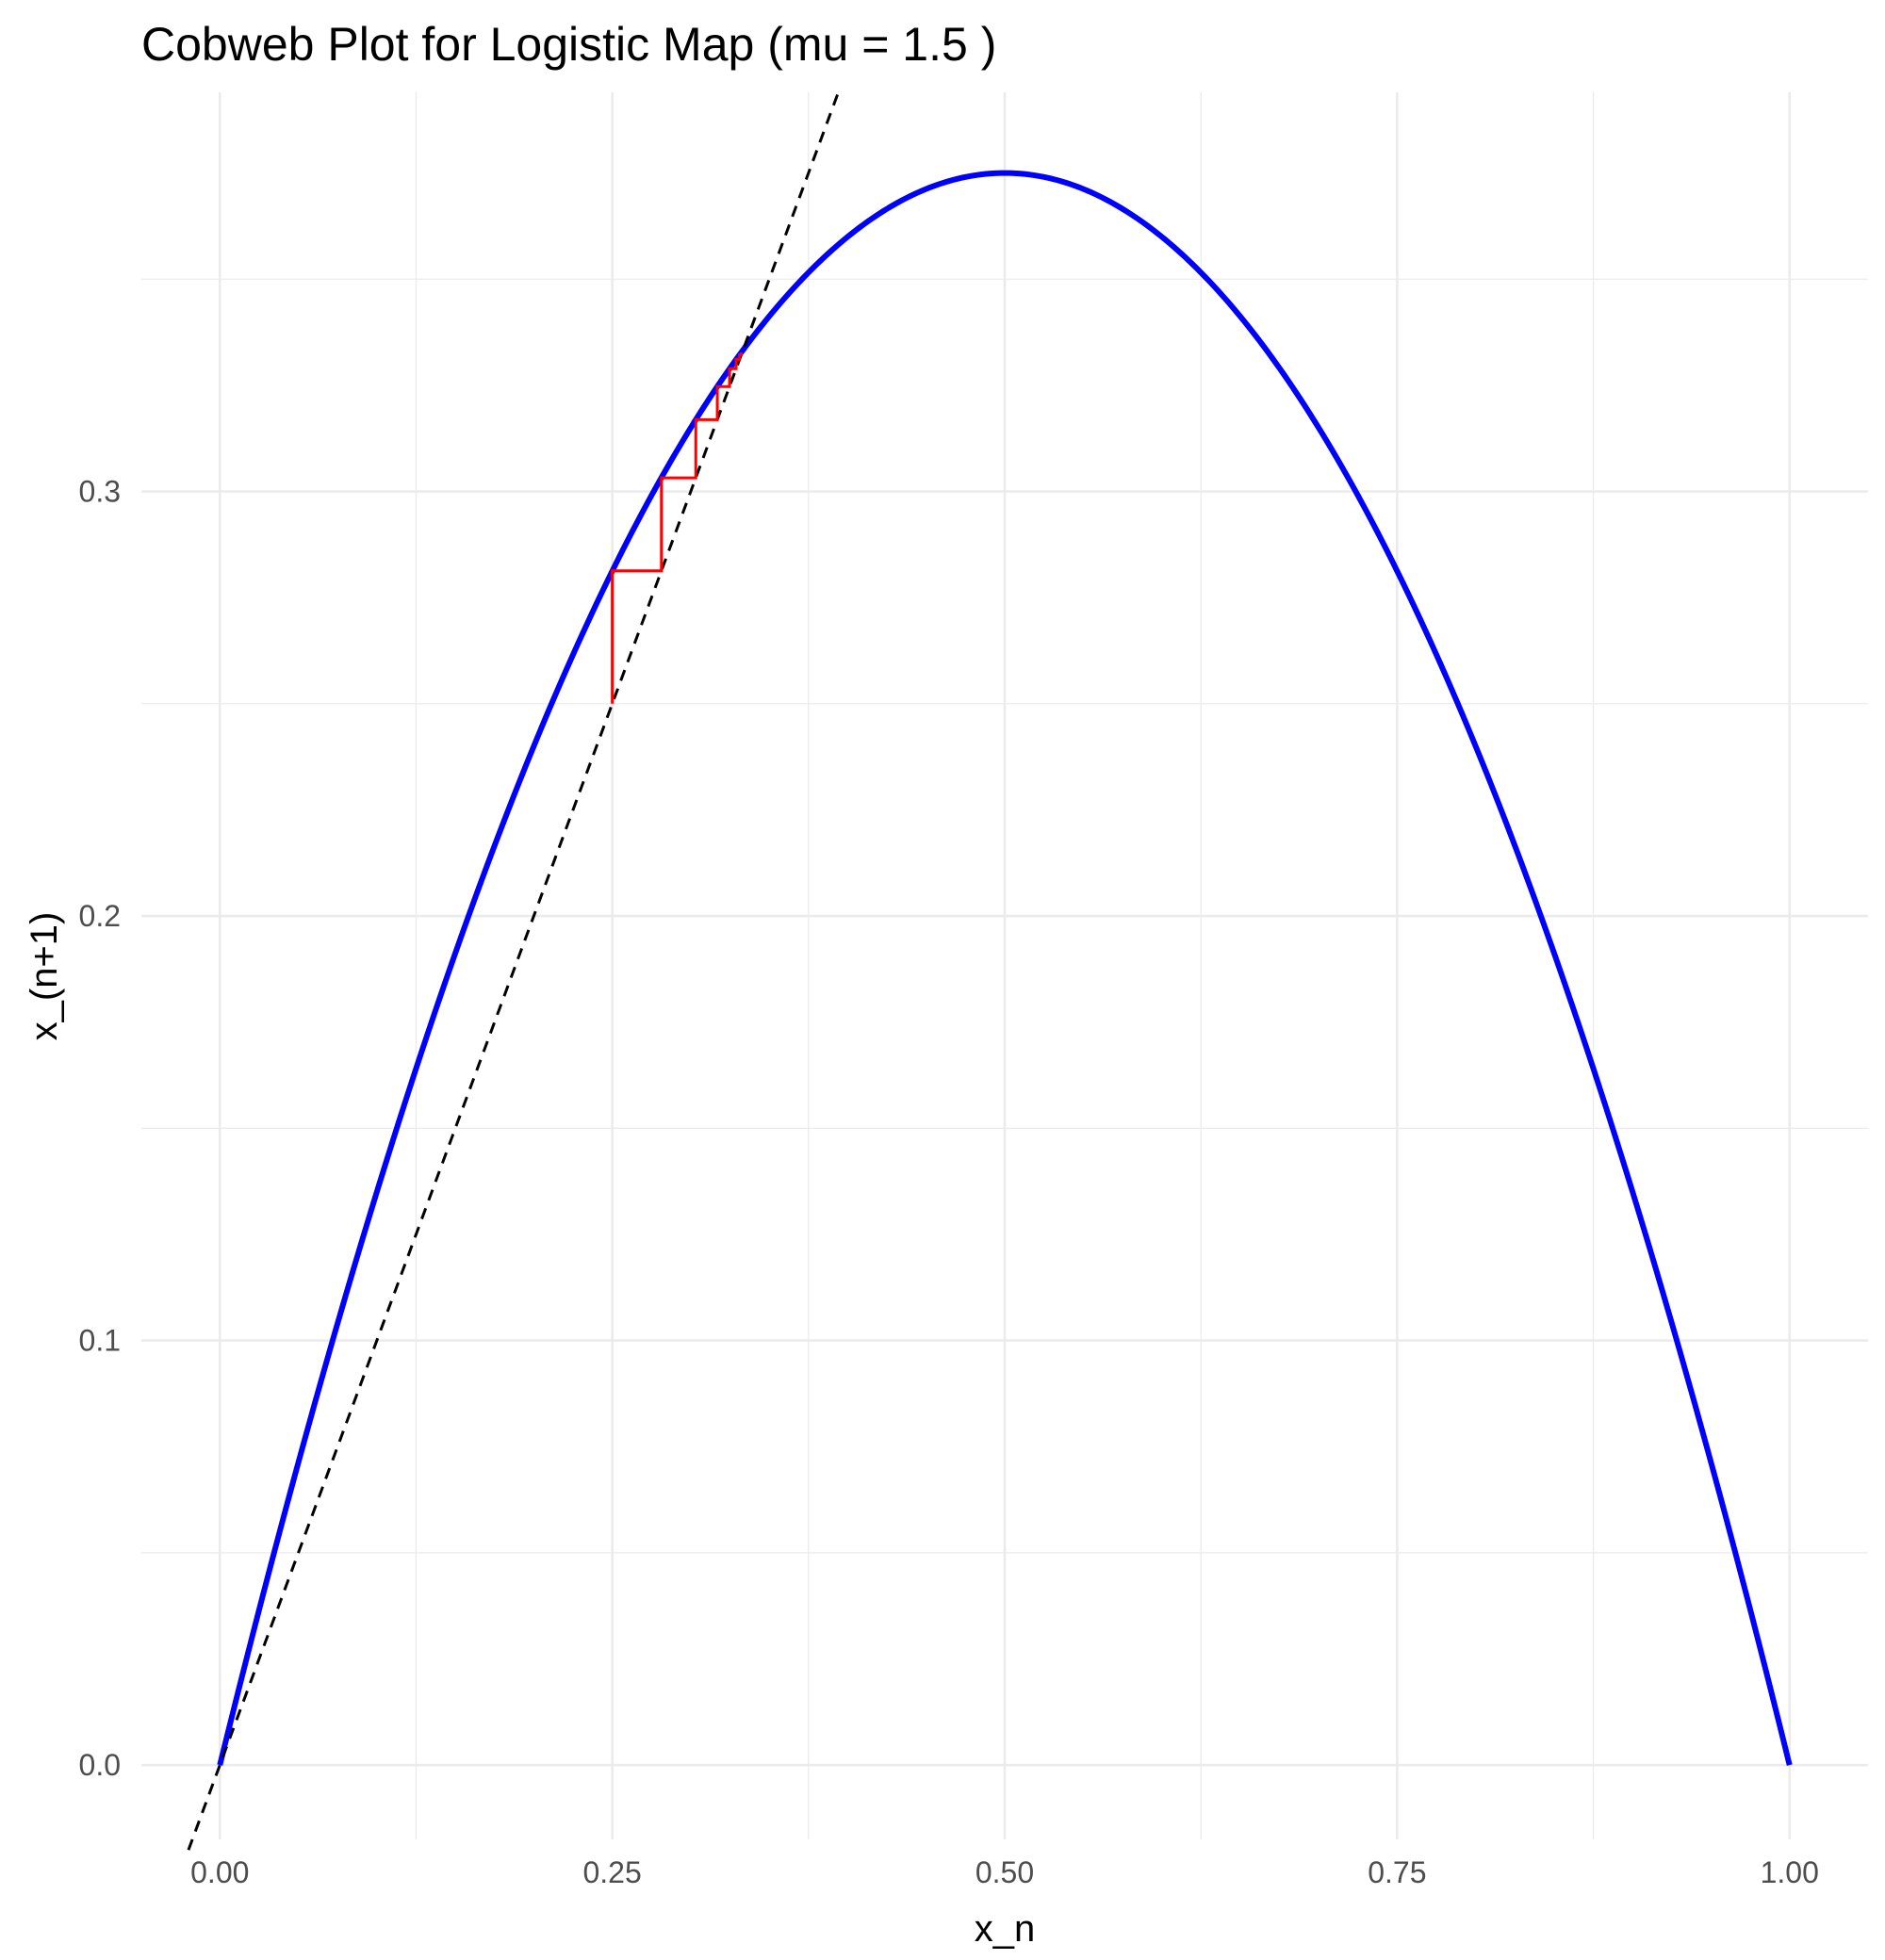 Image resolution: width=1885 pixels, height=1960 pixels. I want to click on cobweb-path, so click(678, 527).